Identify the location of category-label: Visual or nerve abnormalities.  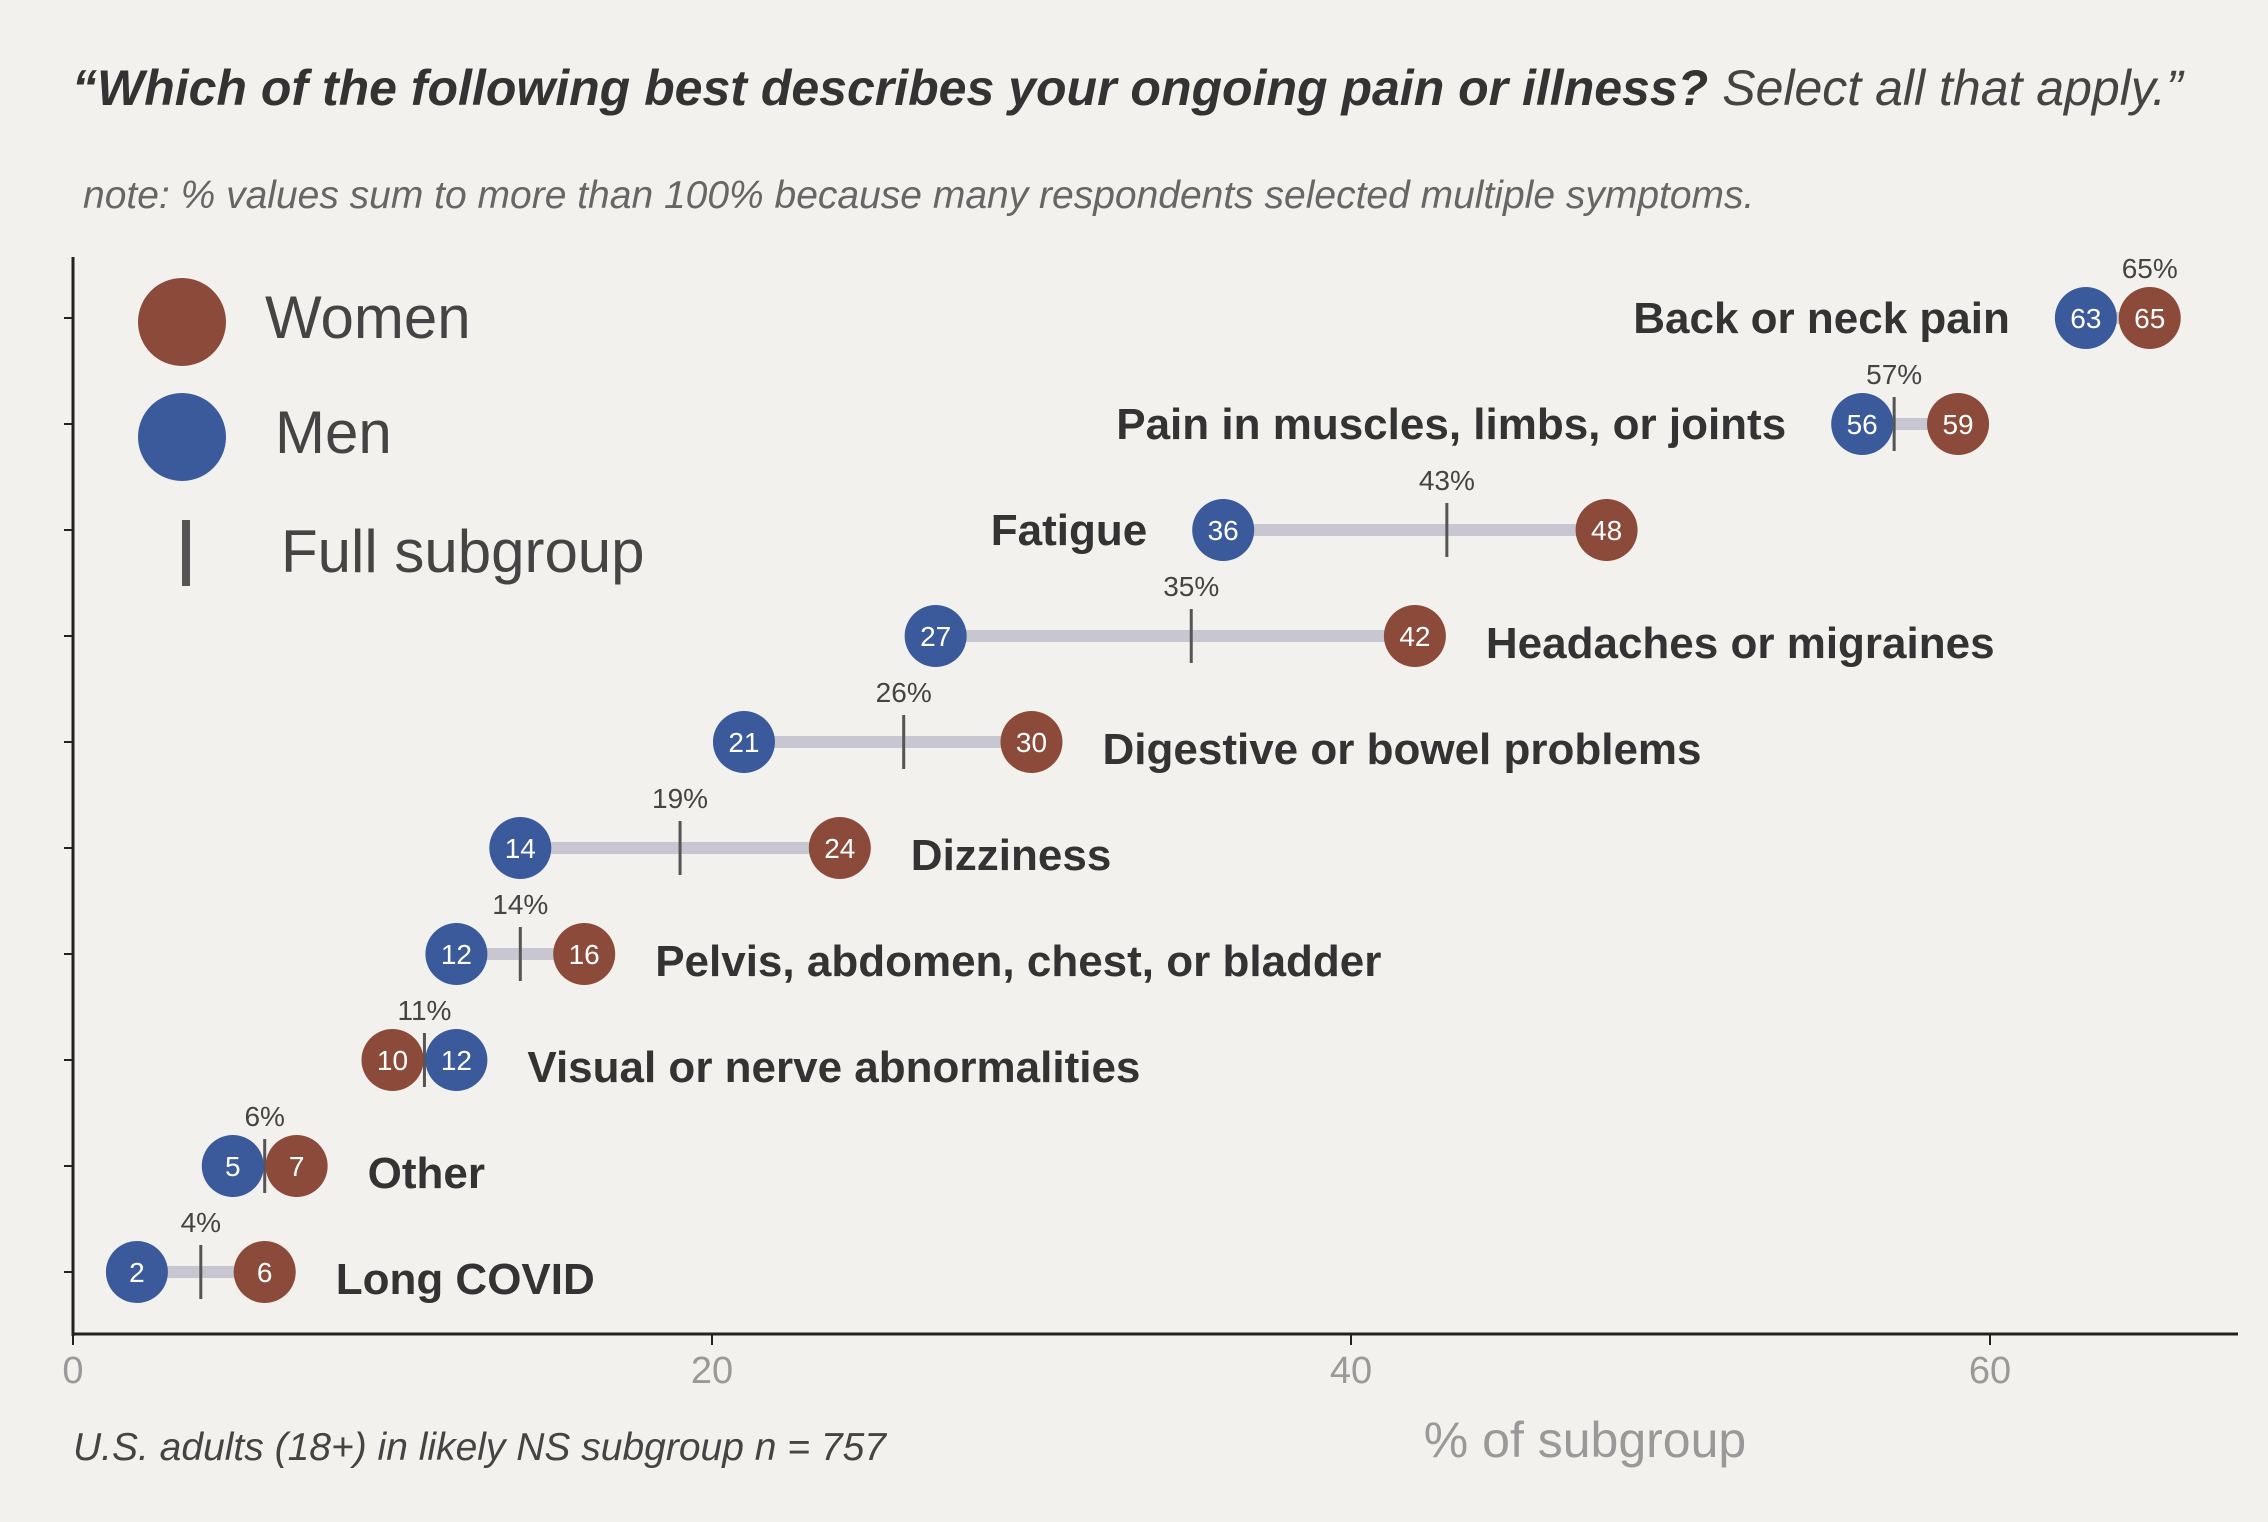
(833, 1067).